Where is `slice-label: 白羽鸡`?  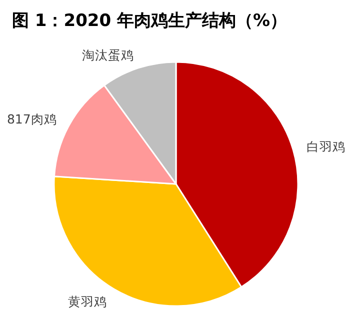 slice-label: 白羽鸡 is located at coordinates (326, 146).